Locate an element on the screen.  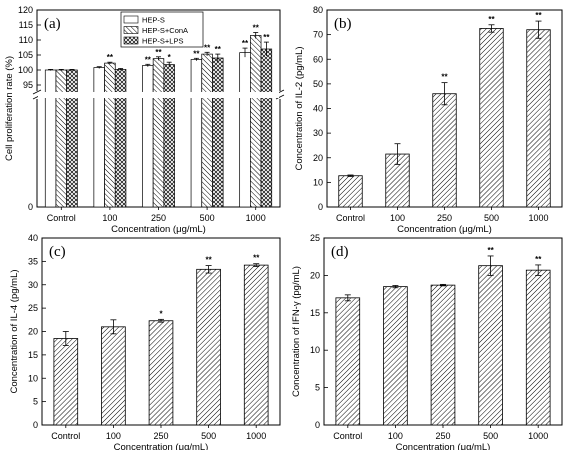
panel-label: (d) is located at coordinates (340, 252).